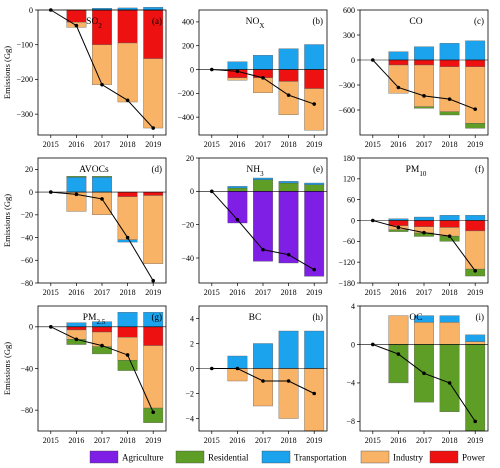 The image size is (500, 468). What do you see at coordinates (94, 170) in the screenshot?
I see `panel-title: AVOCs` at bounding box center [94, 170].